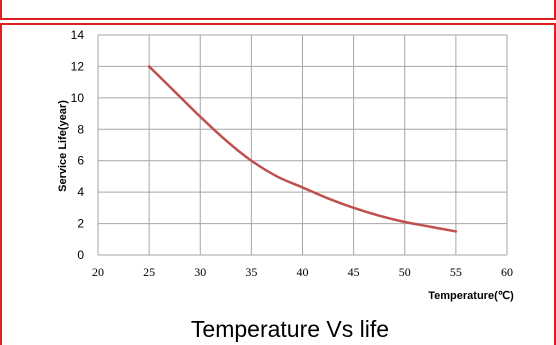 This screenshot has width=556, height=345. What do you see at coordinates (63, 146) in the screenshot?
I see `y-axis-label: Service Life(year)` at bounding box center [63, 146].